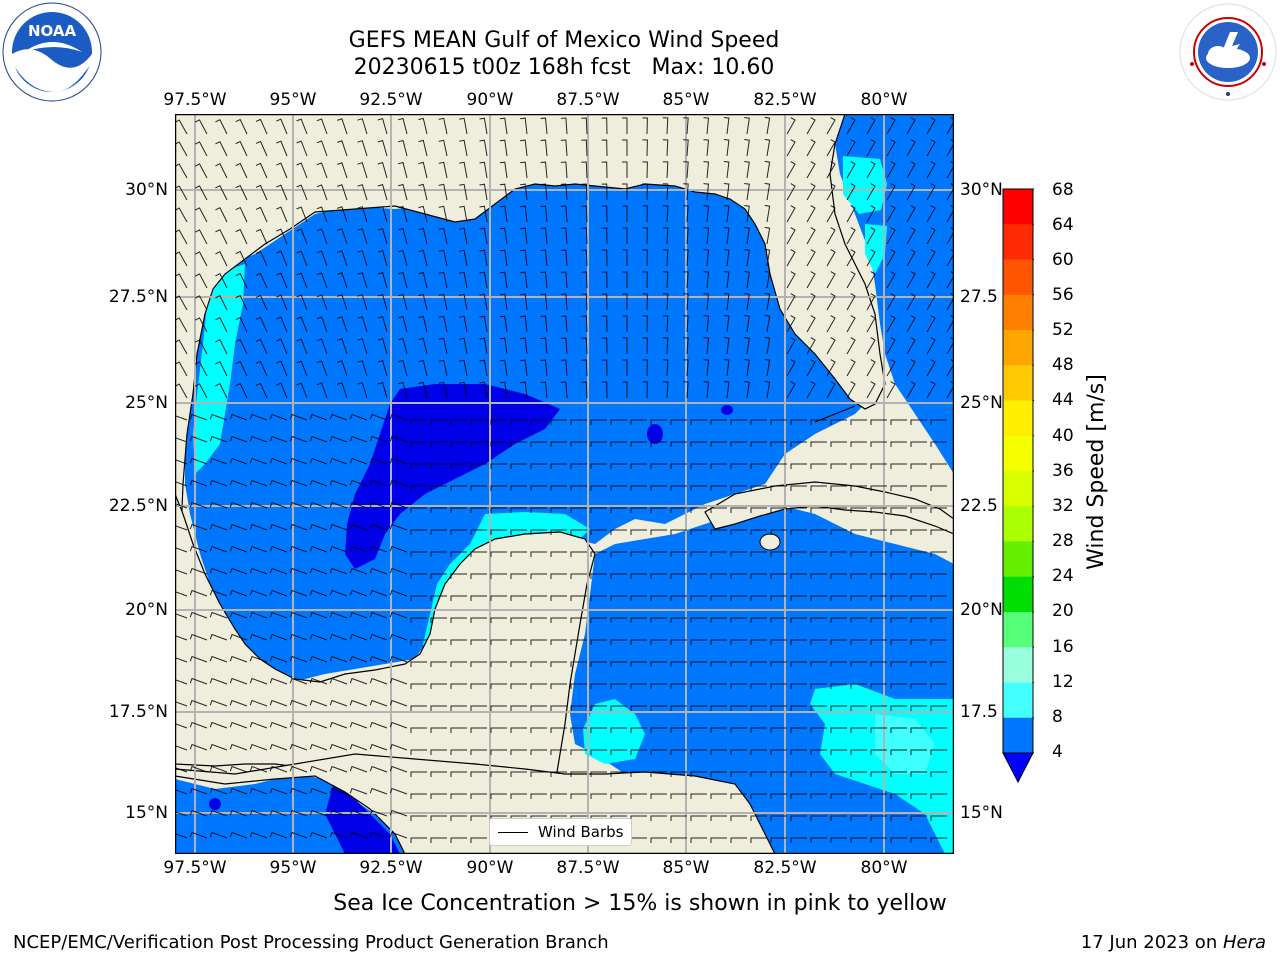 The image size is (1280, 960). Describe the element at coordinates (1063, 330) in the screenshot. I see `colorbar-tick: 52` at that location.